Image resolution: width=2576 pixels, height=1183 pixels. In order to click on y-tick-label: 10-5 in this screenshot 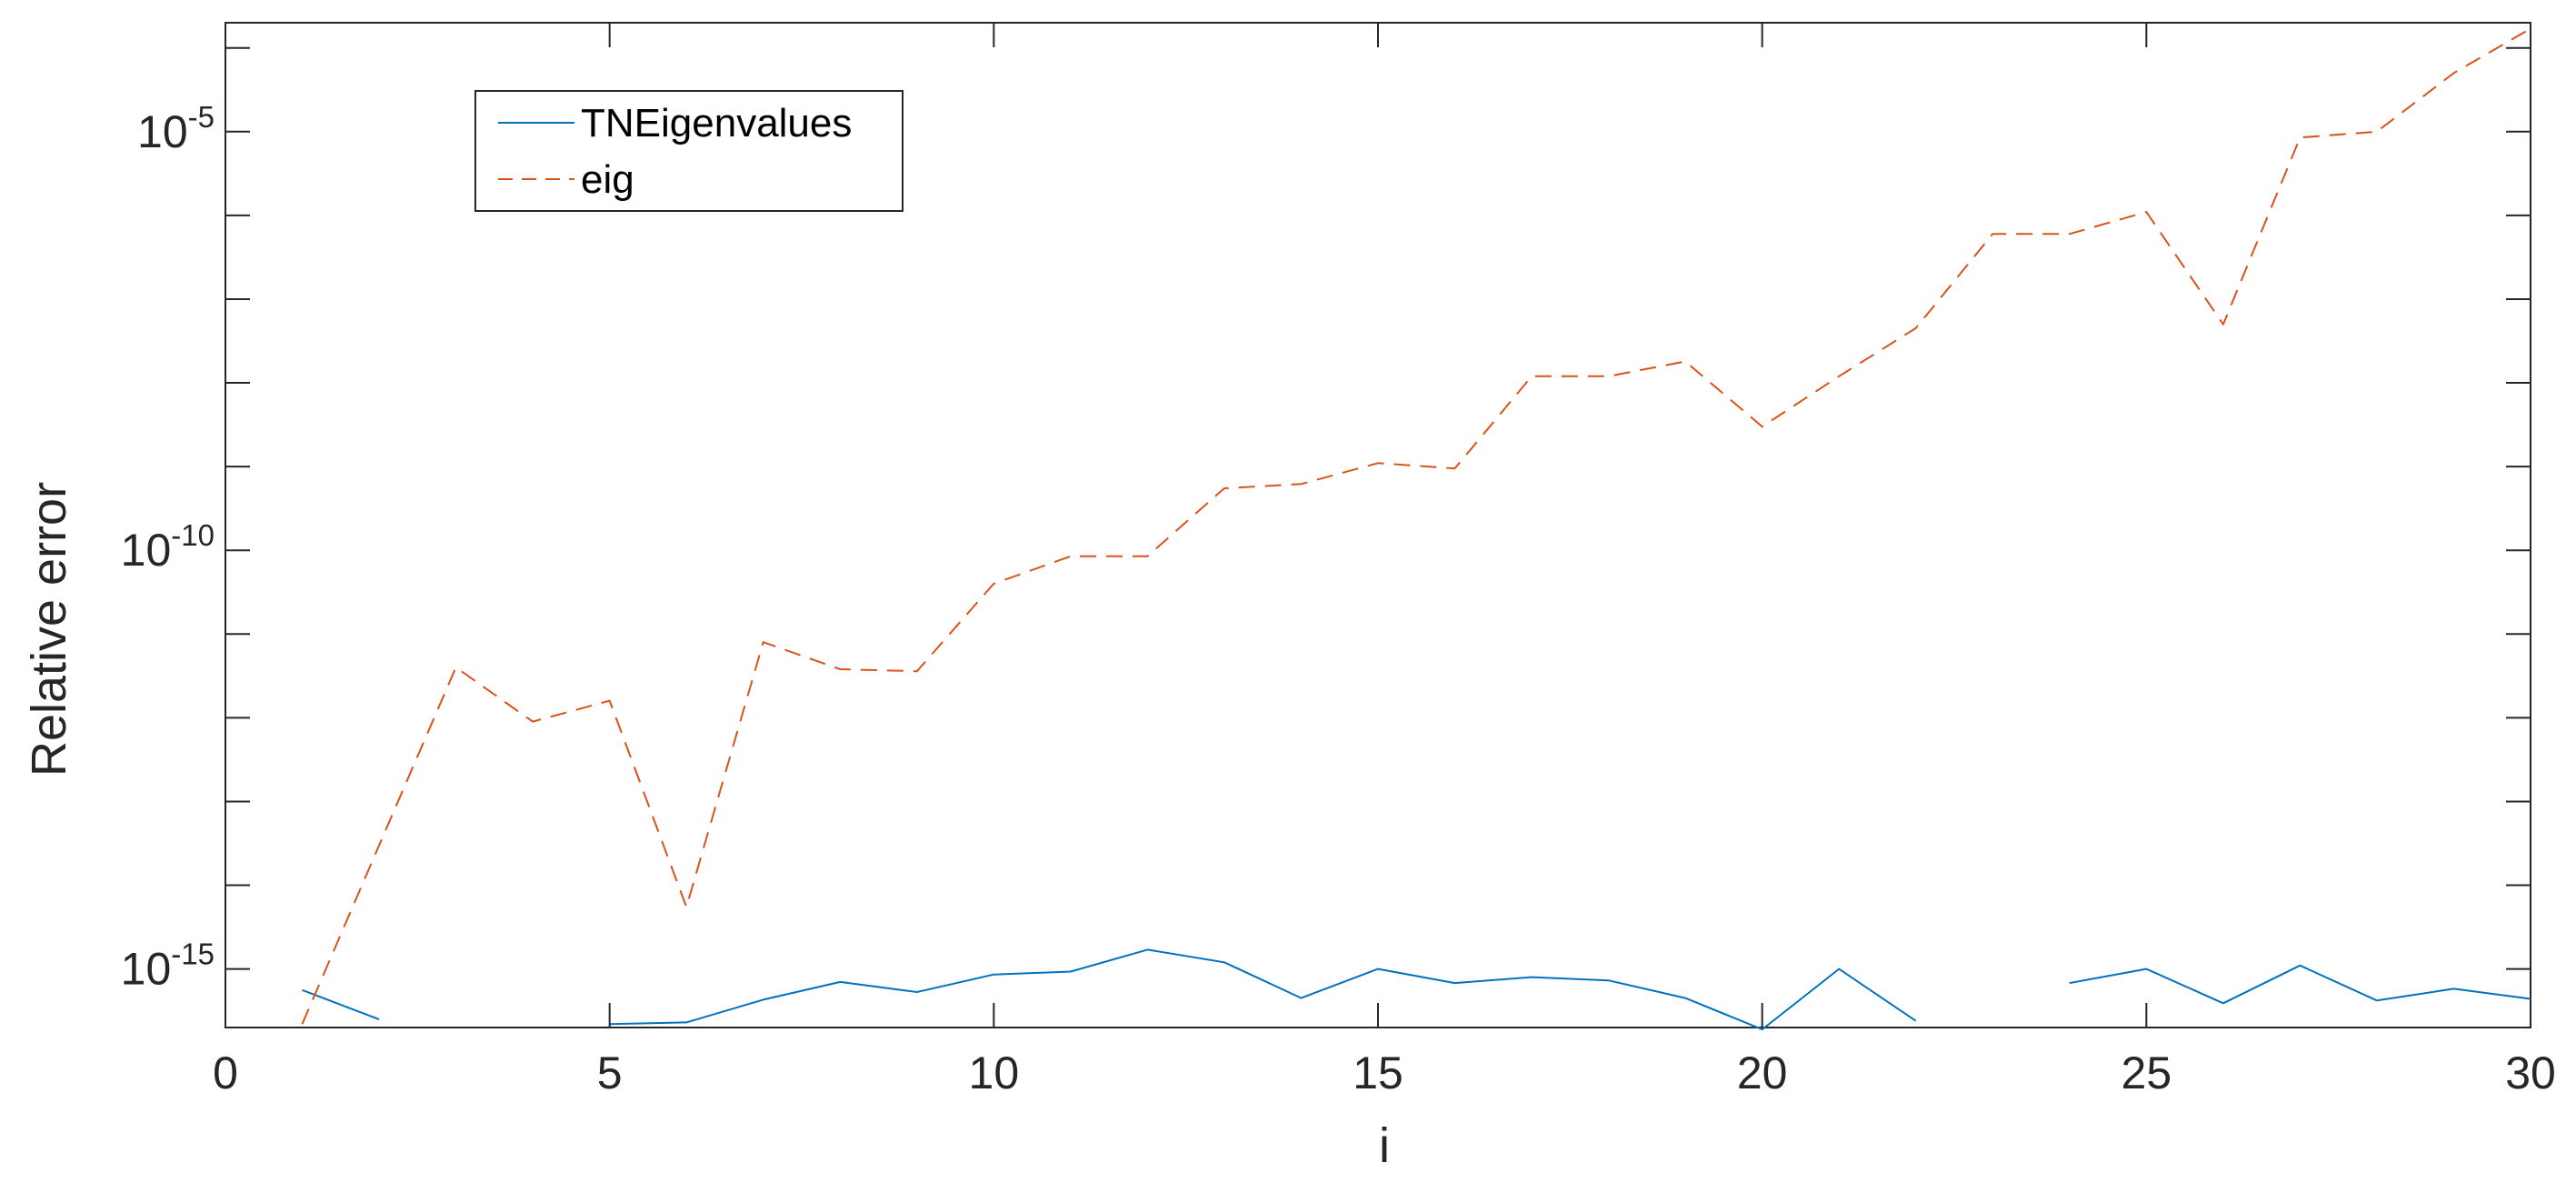, I will do `click(176, 128)`.